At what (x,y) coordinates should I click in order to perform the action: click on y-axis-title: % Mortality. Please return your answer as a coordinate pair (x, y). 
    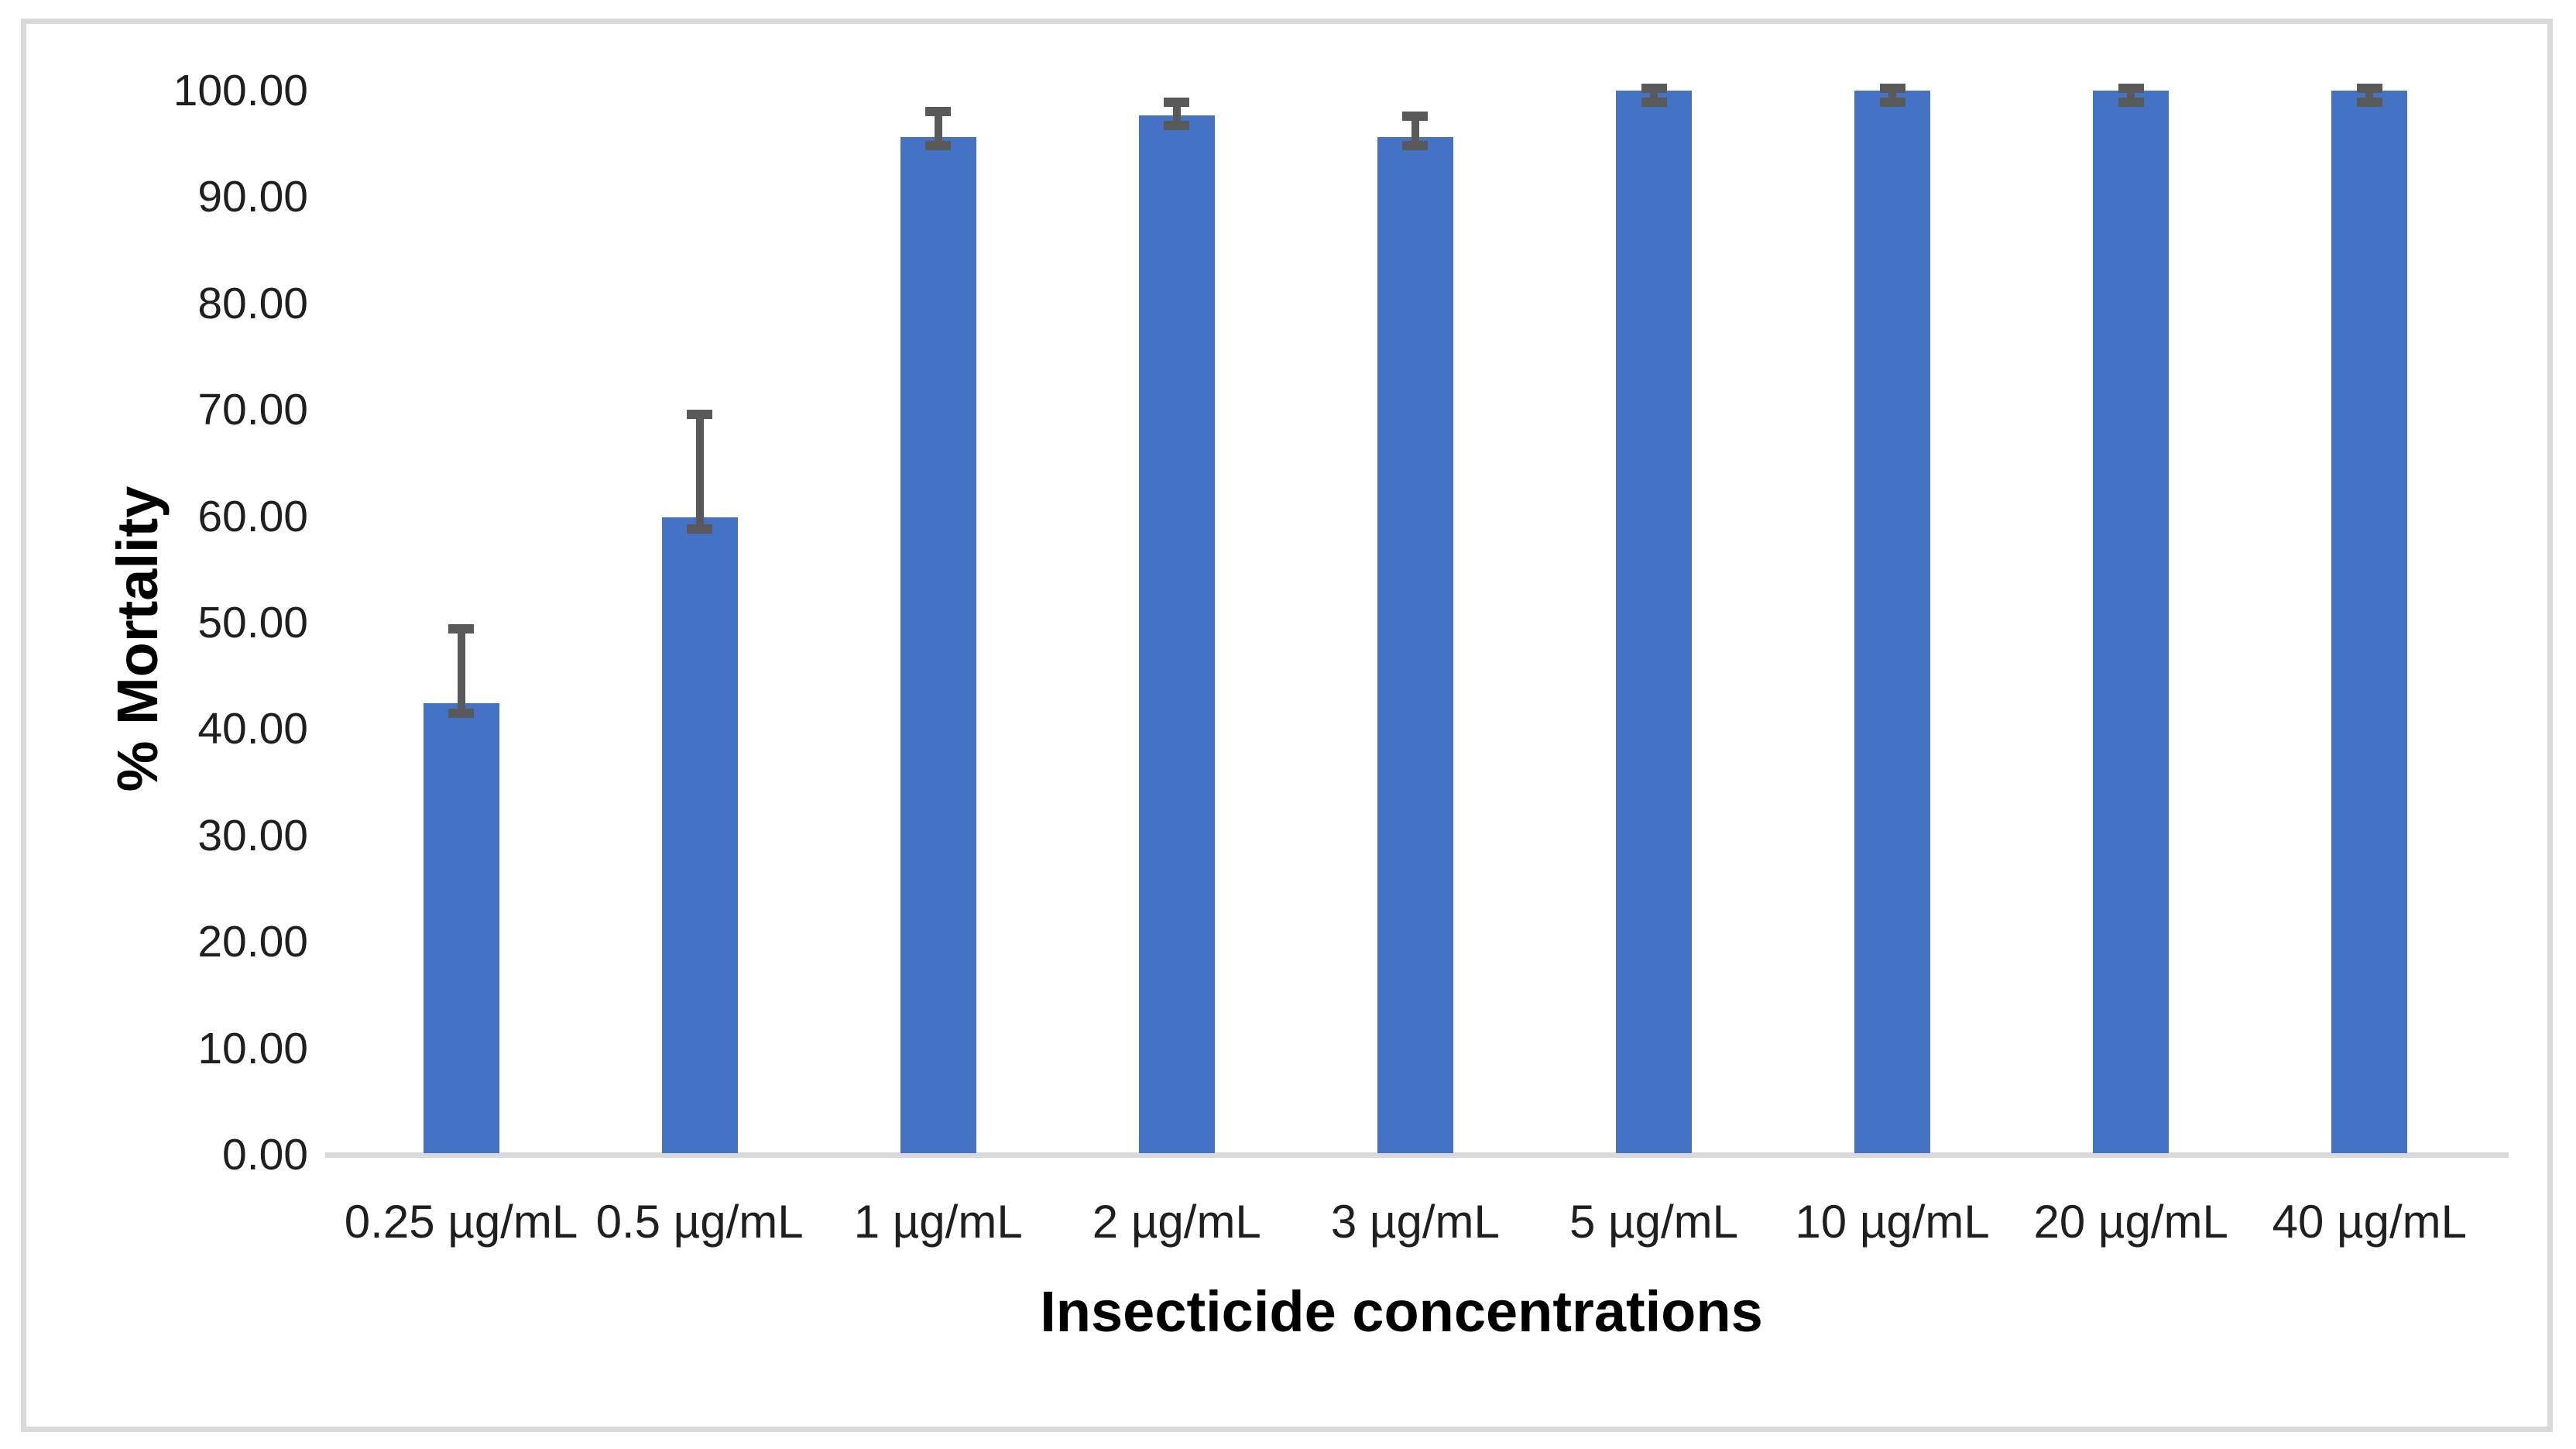
    Looking at the image, I should click on (137, 639).